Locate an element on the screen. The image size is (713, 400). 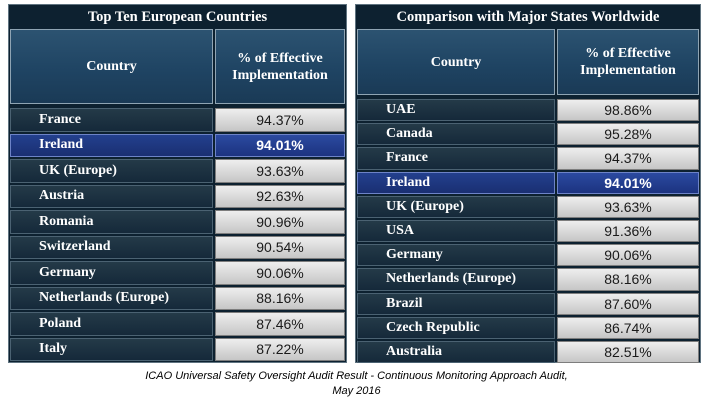
value-cell: 87.22% is located at coordinates (280, 349).